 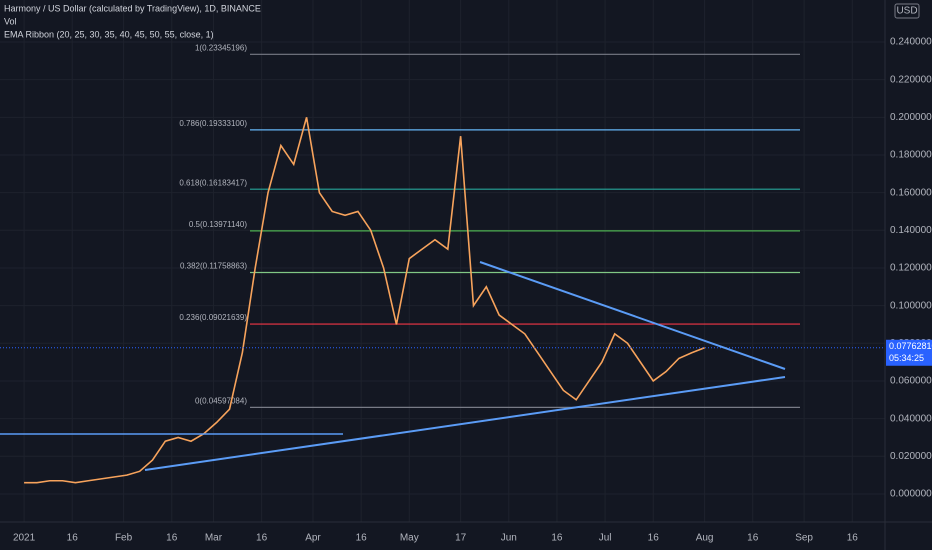 I want to click on indicator: Vol, so click(x=10, y=21).